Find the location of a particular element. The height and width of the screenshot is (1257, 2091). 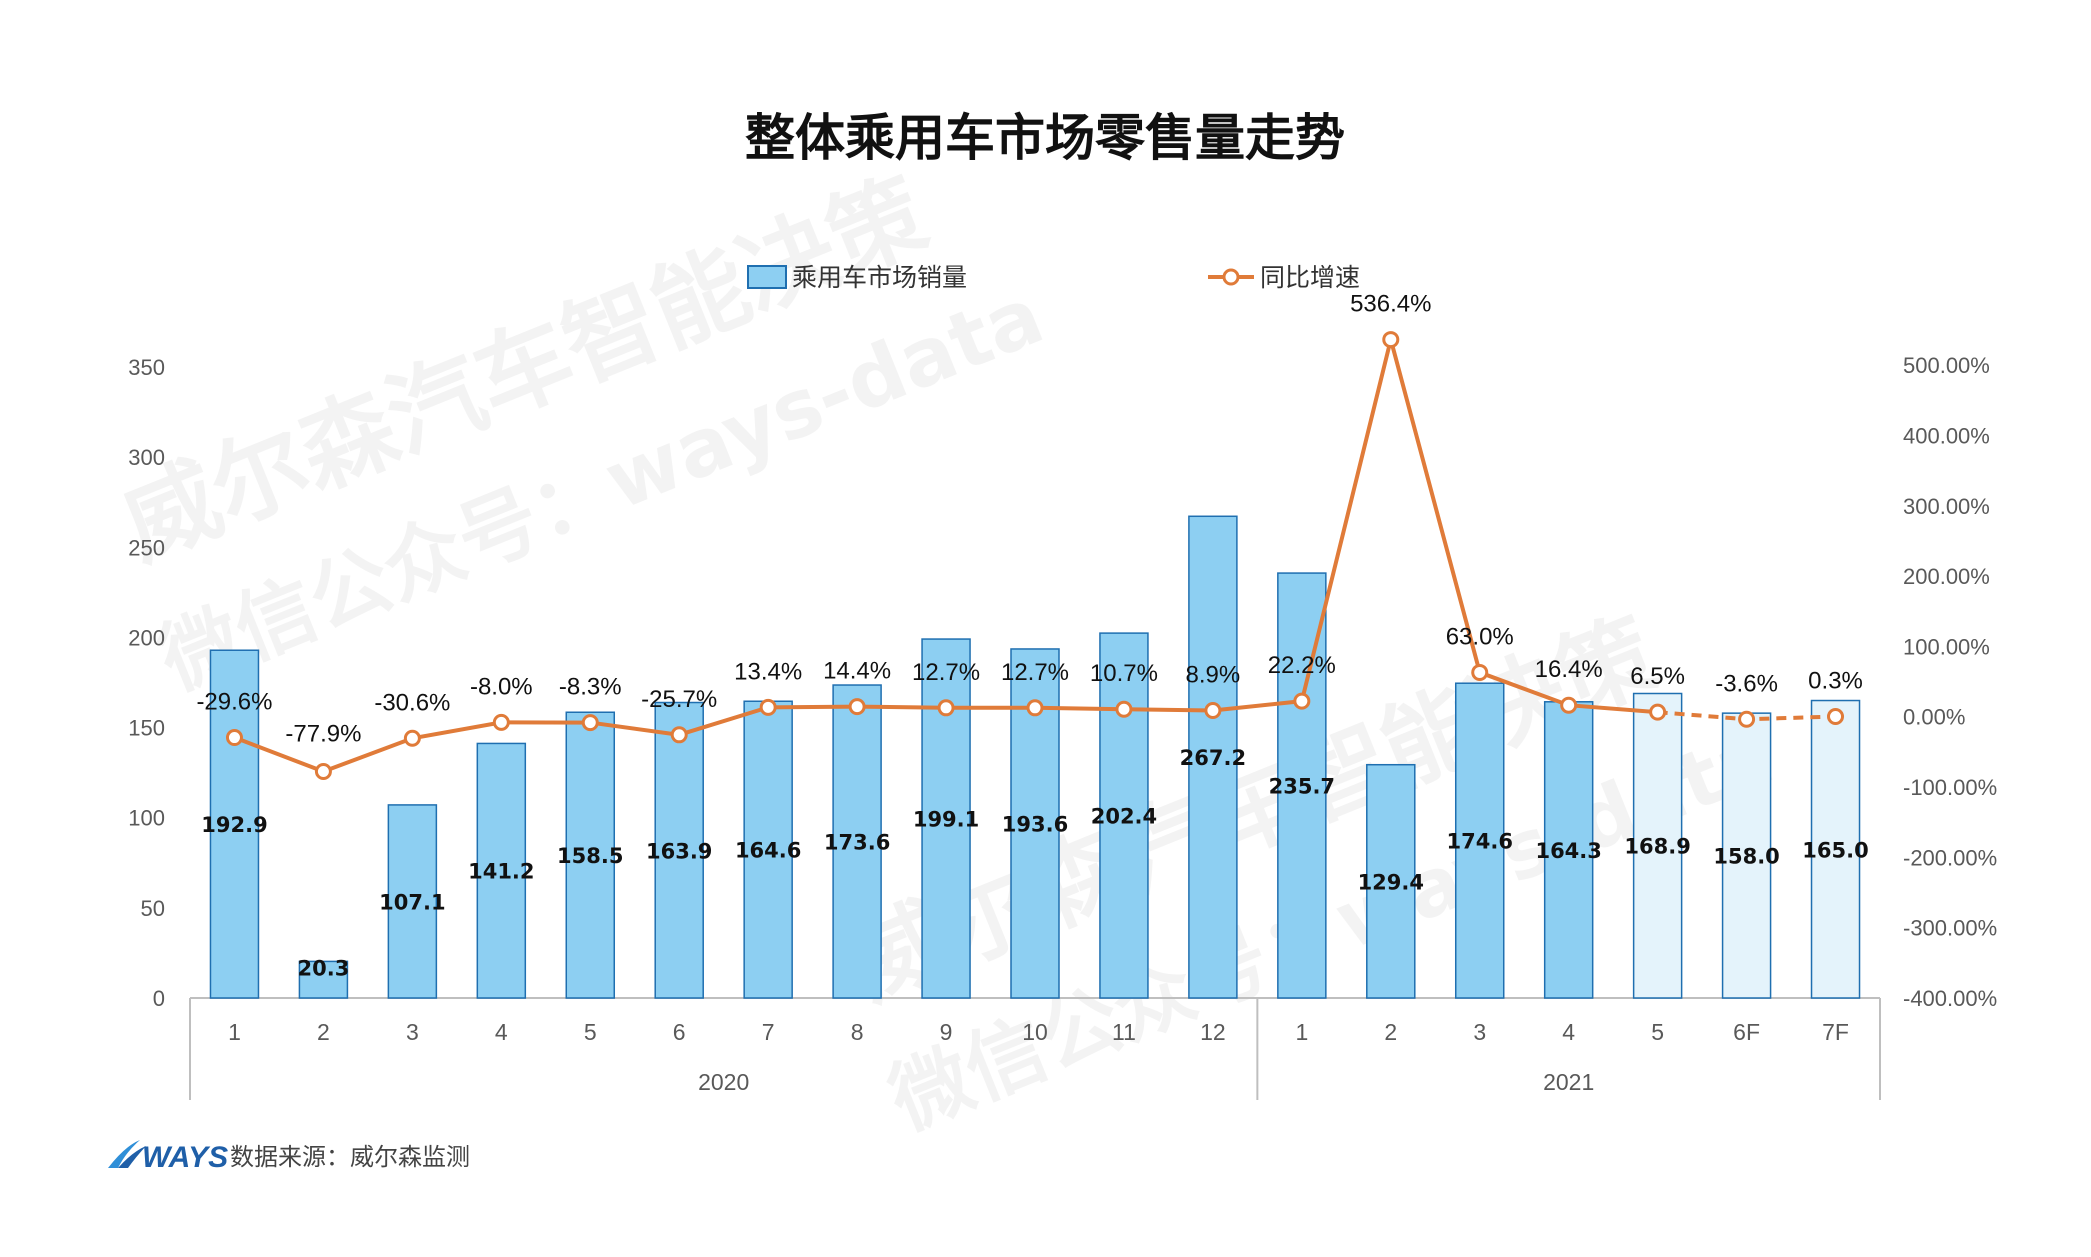

yoy-value-label: 8.9% is located at coordinates (1213, 674).